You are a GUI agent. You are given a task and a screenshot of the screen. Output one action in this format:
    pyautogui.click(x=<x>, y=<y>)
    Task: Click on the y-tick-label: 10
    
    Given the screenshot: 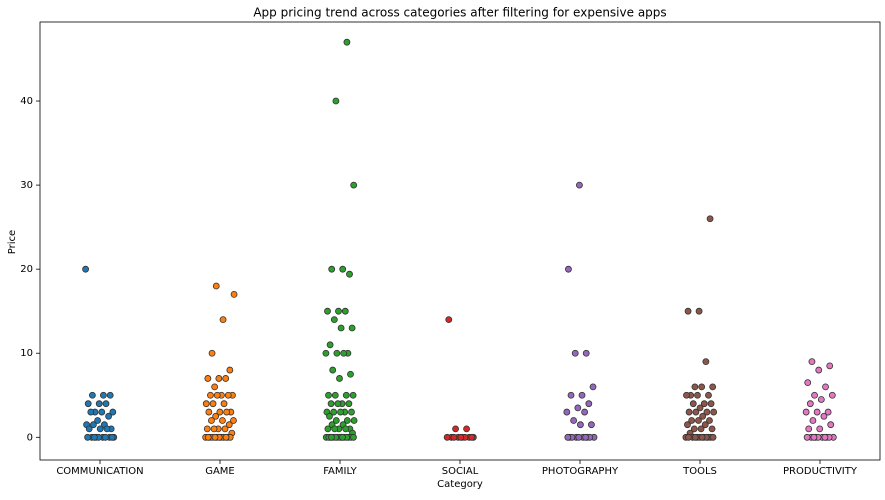 What is the action you would take?
    pyautogui.click(x=26, y=353)
    